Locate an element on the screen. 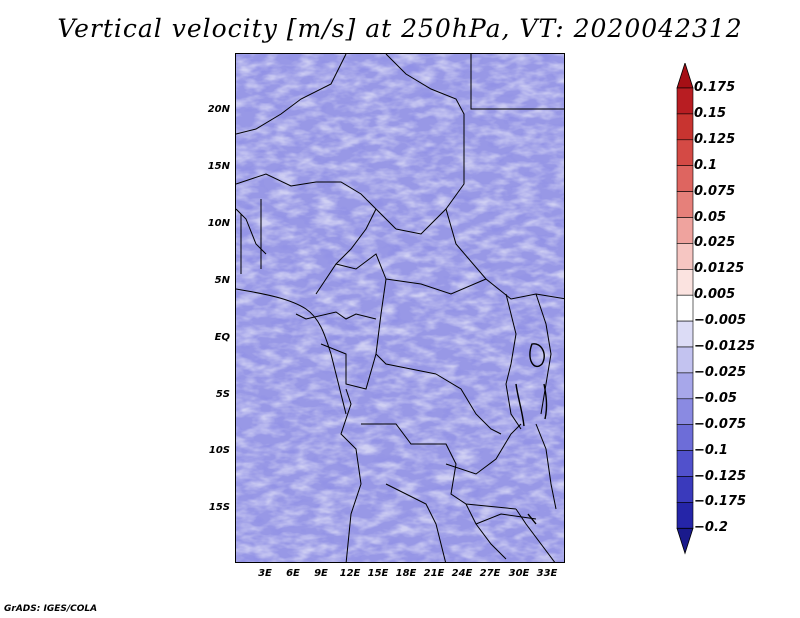 The width and height of the screenshot is (800, 618). lon-label-18e: 18E is located at coordinates (406, 573).